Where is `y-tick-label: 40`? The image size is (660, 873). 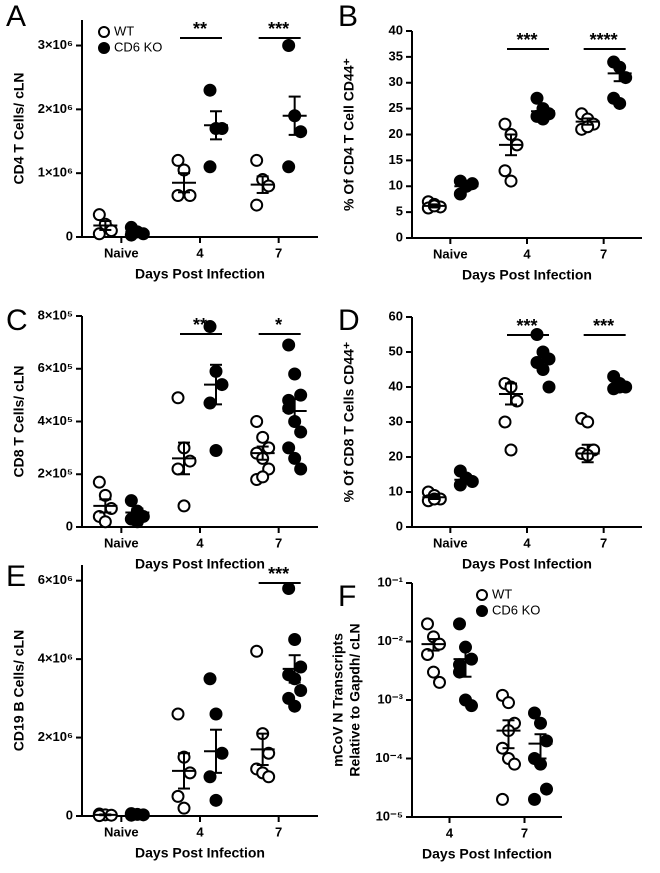
y-tick-label: 40 is located at coordinates (396, 29).